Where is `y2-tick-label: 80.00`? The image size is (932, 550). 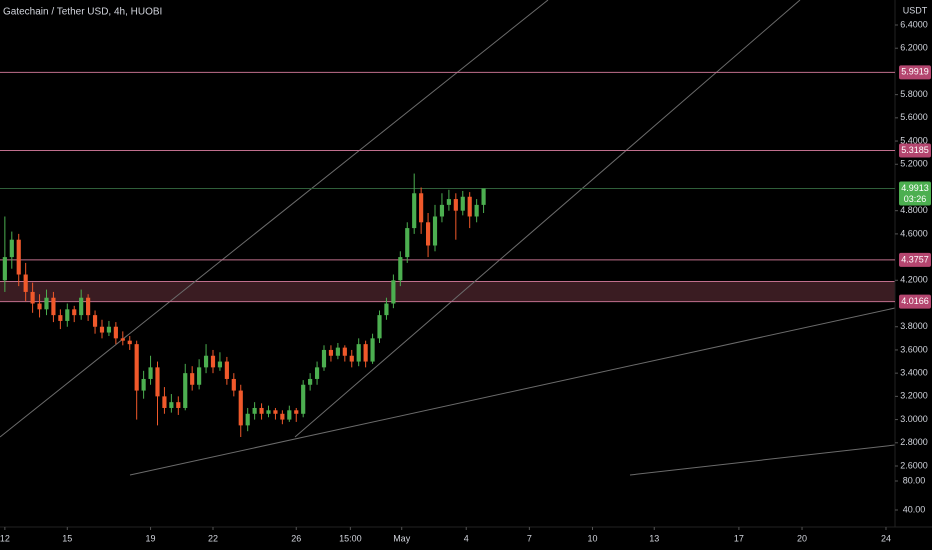 y2-tick-label: 80.00 is located at coordinates (914, 480).